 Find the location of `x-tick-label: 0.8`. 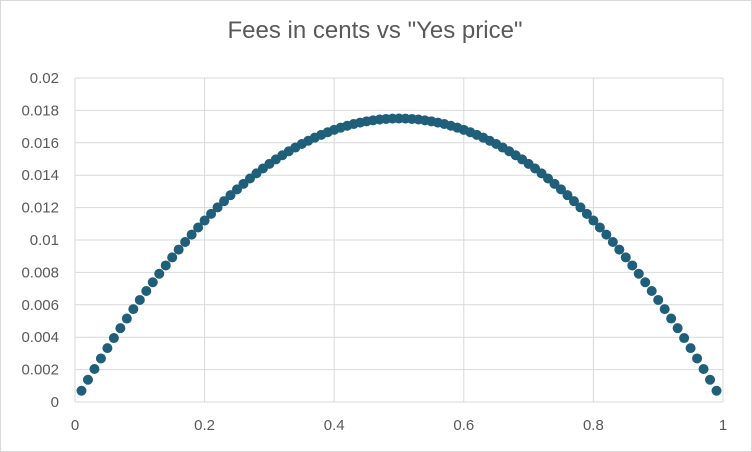

x-tick-label: 0.8 is located at coordinates (593, 425).